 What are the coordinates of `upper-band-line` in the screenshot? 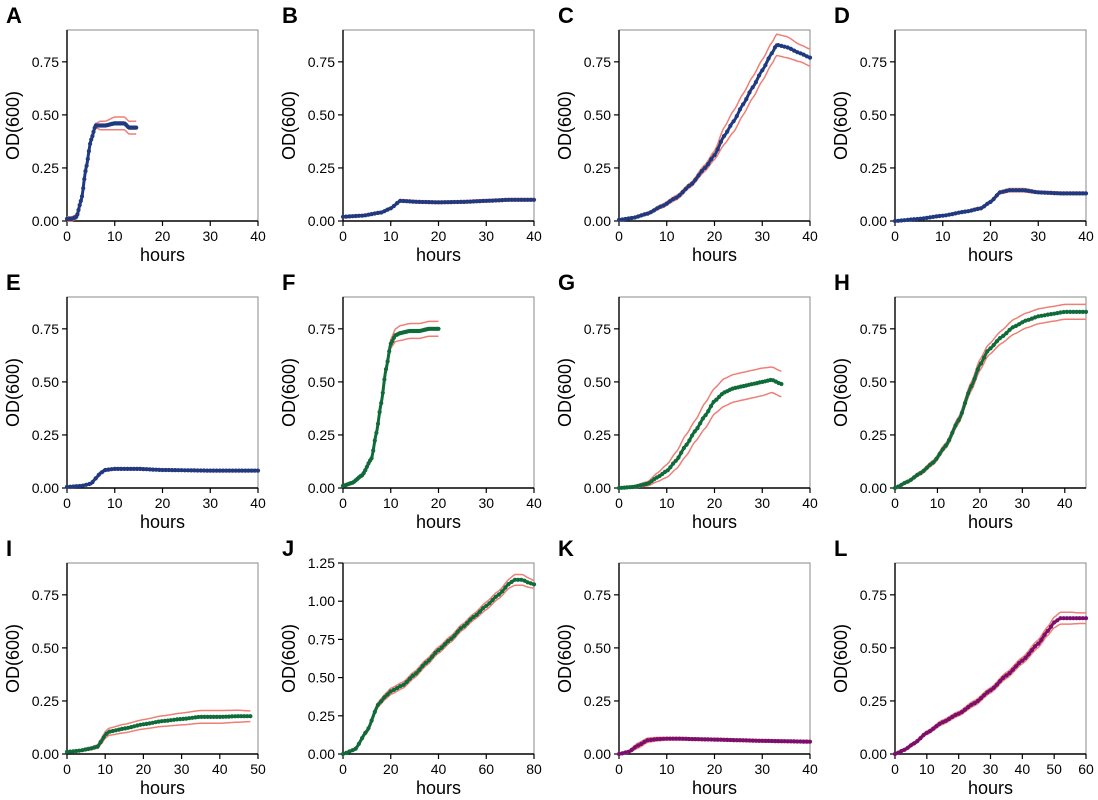 It's located at (714, 126).